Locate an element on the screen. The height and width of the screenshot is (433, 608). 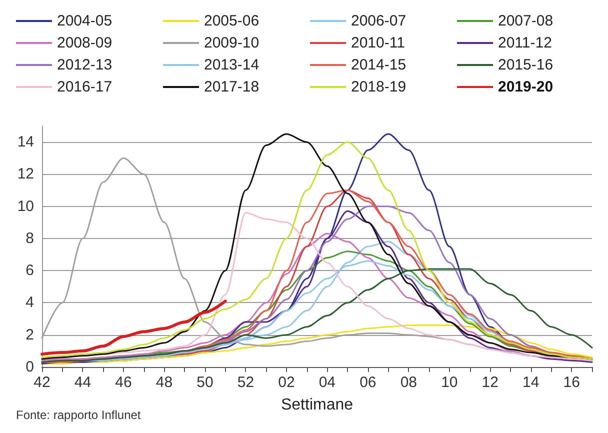
legend-label: 2011-12 is located at coordinates (525, 43).